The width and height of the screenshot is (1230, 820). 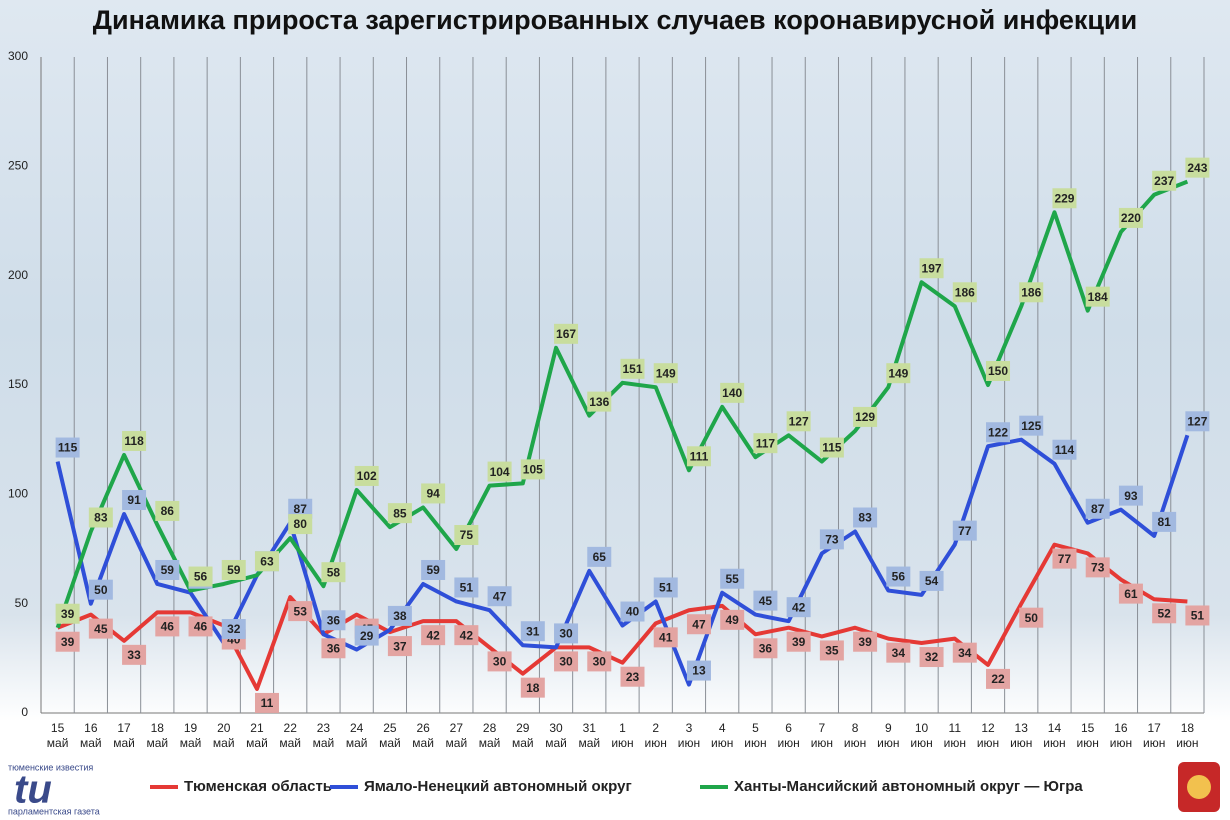 What do you see at coordinates (1064, 558) in the screenshot?
I see `data-label-group: 77` at bounding box center [1064, 558].